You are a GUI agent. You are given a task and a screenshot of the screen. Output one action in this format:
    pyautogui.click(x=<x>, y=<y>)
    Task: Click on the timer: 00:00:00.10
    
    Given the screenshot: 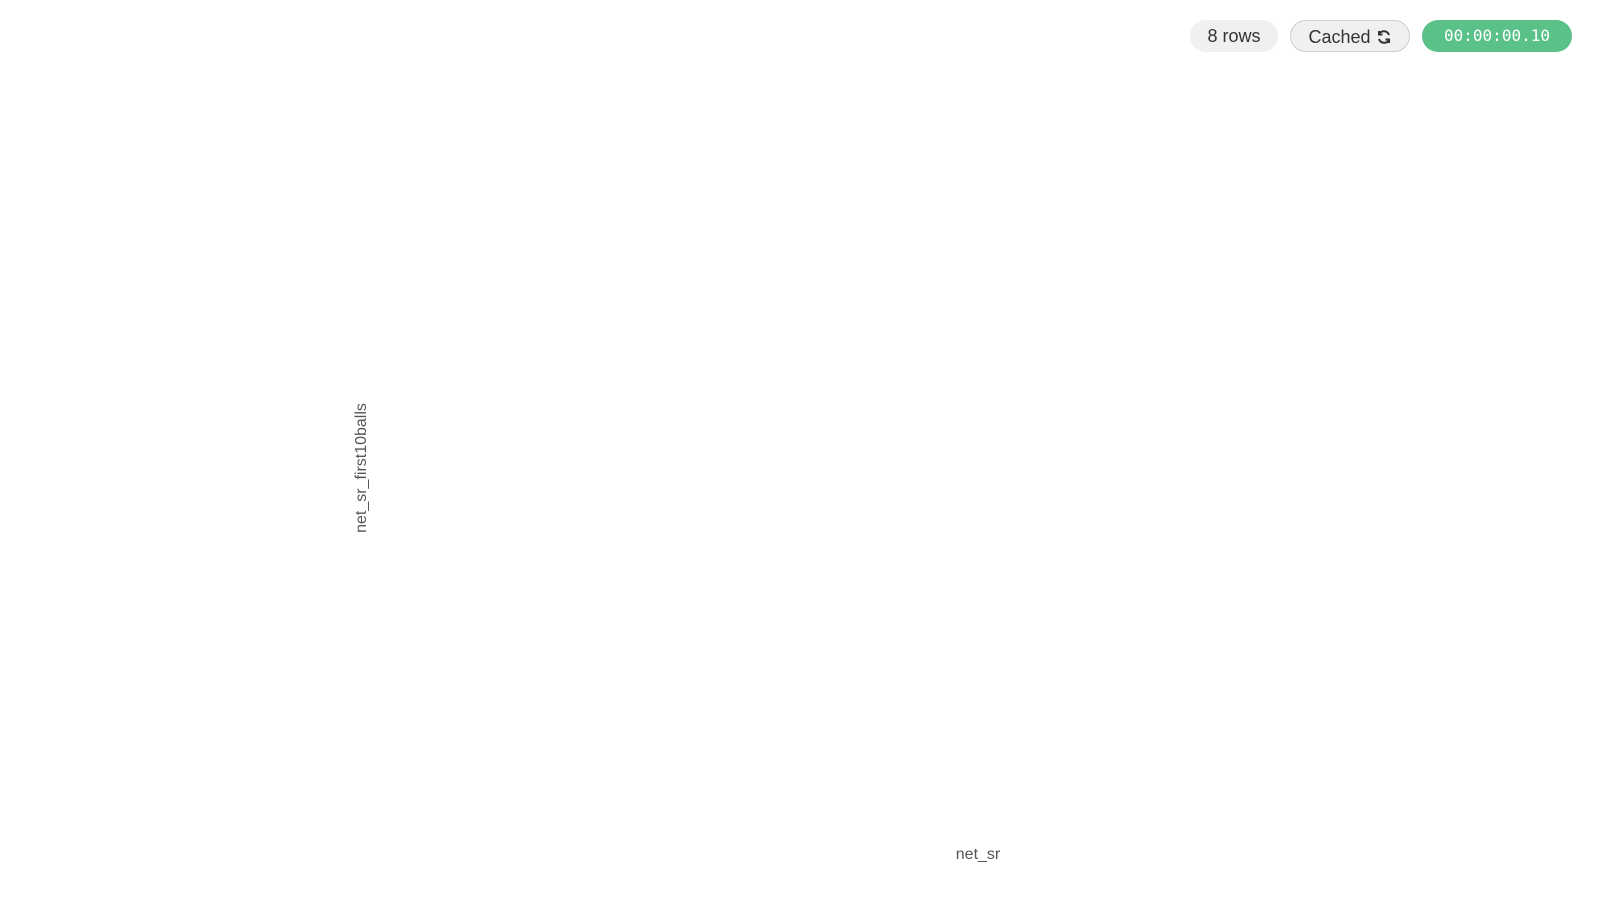 What is the action you would take?
    pyautogui.click(x=1497, y=36)
    